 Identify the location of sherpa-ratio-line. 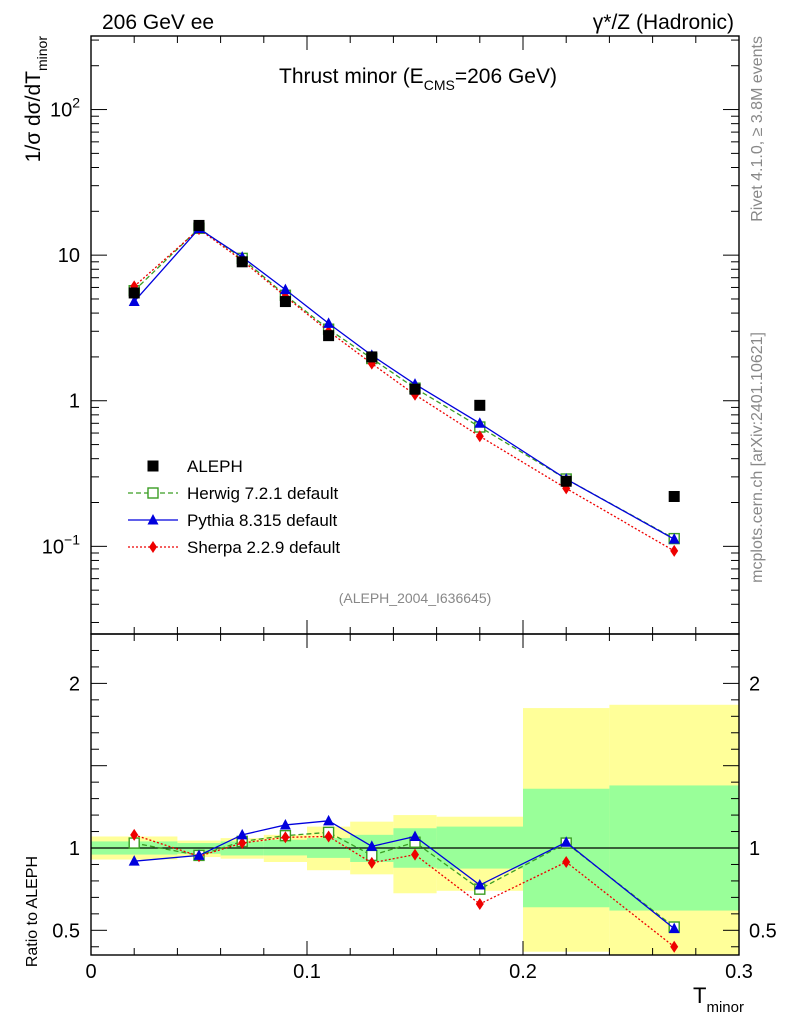
(404, 891).